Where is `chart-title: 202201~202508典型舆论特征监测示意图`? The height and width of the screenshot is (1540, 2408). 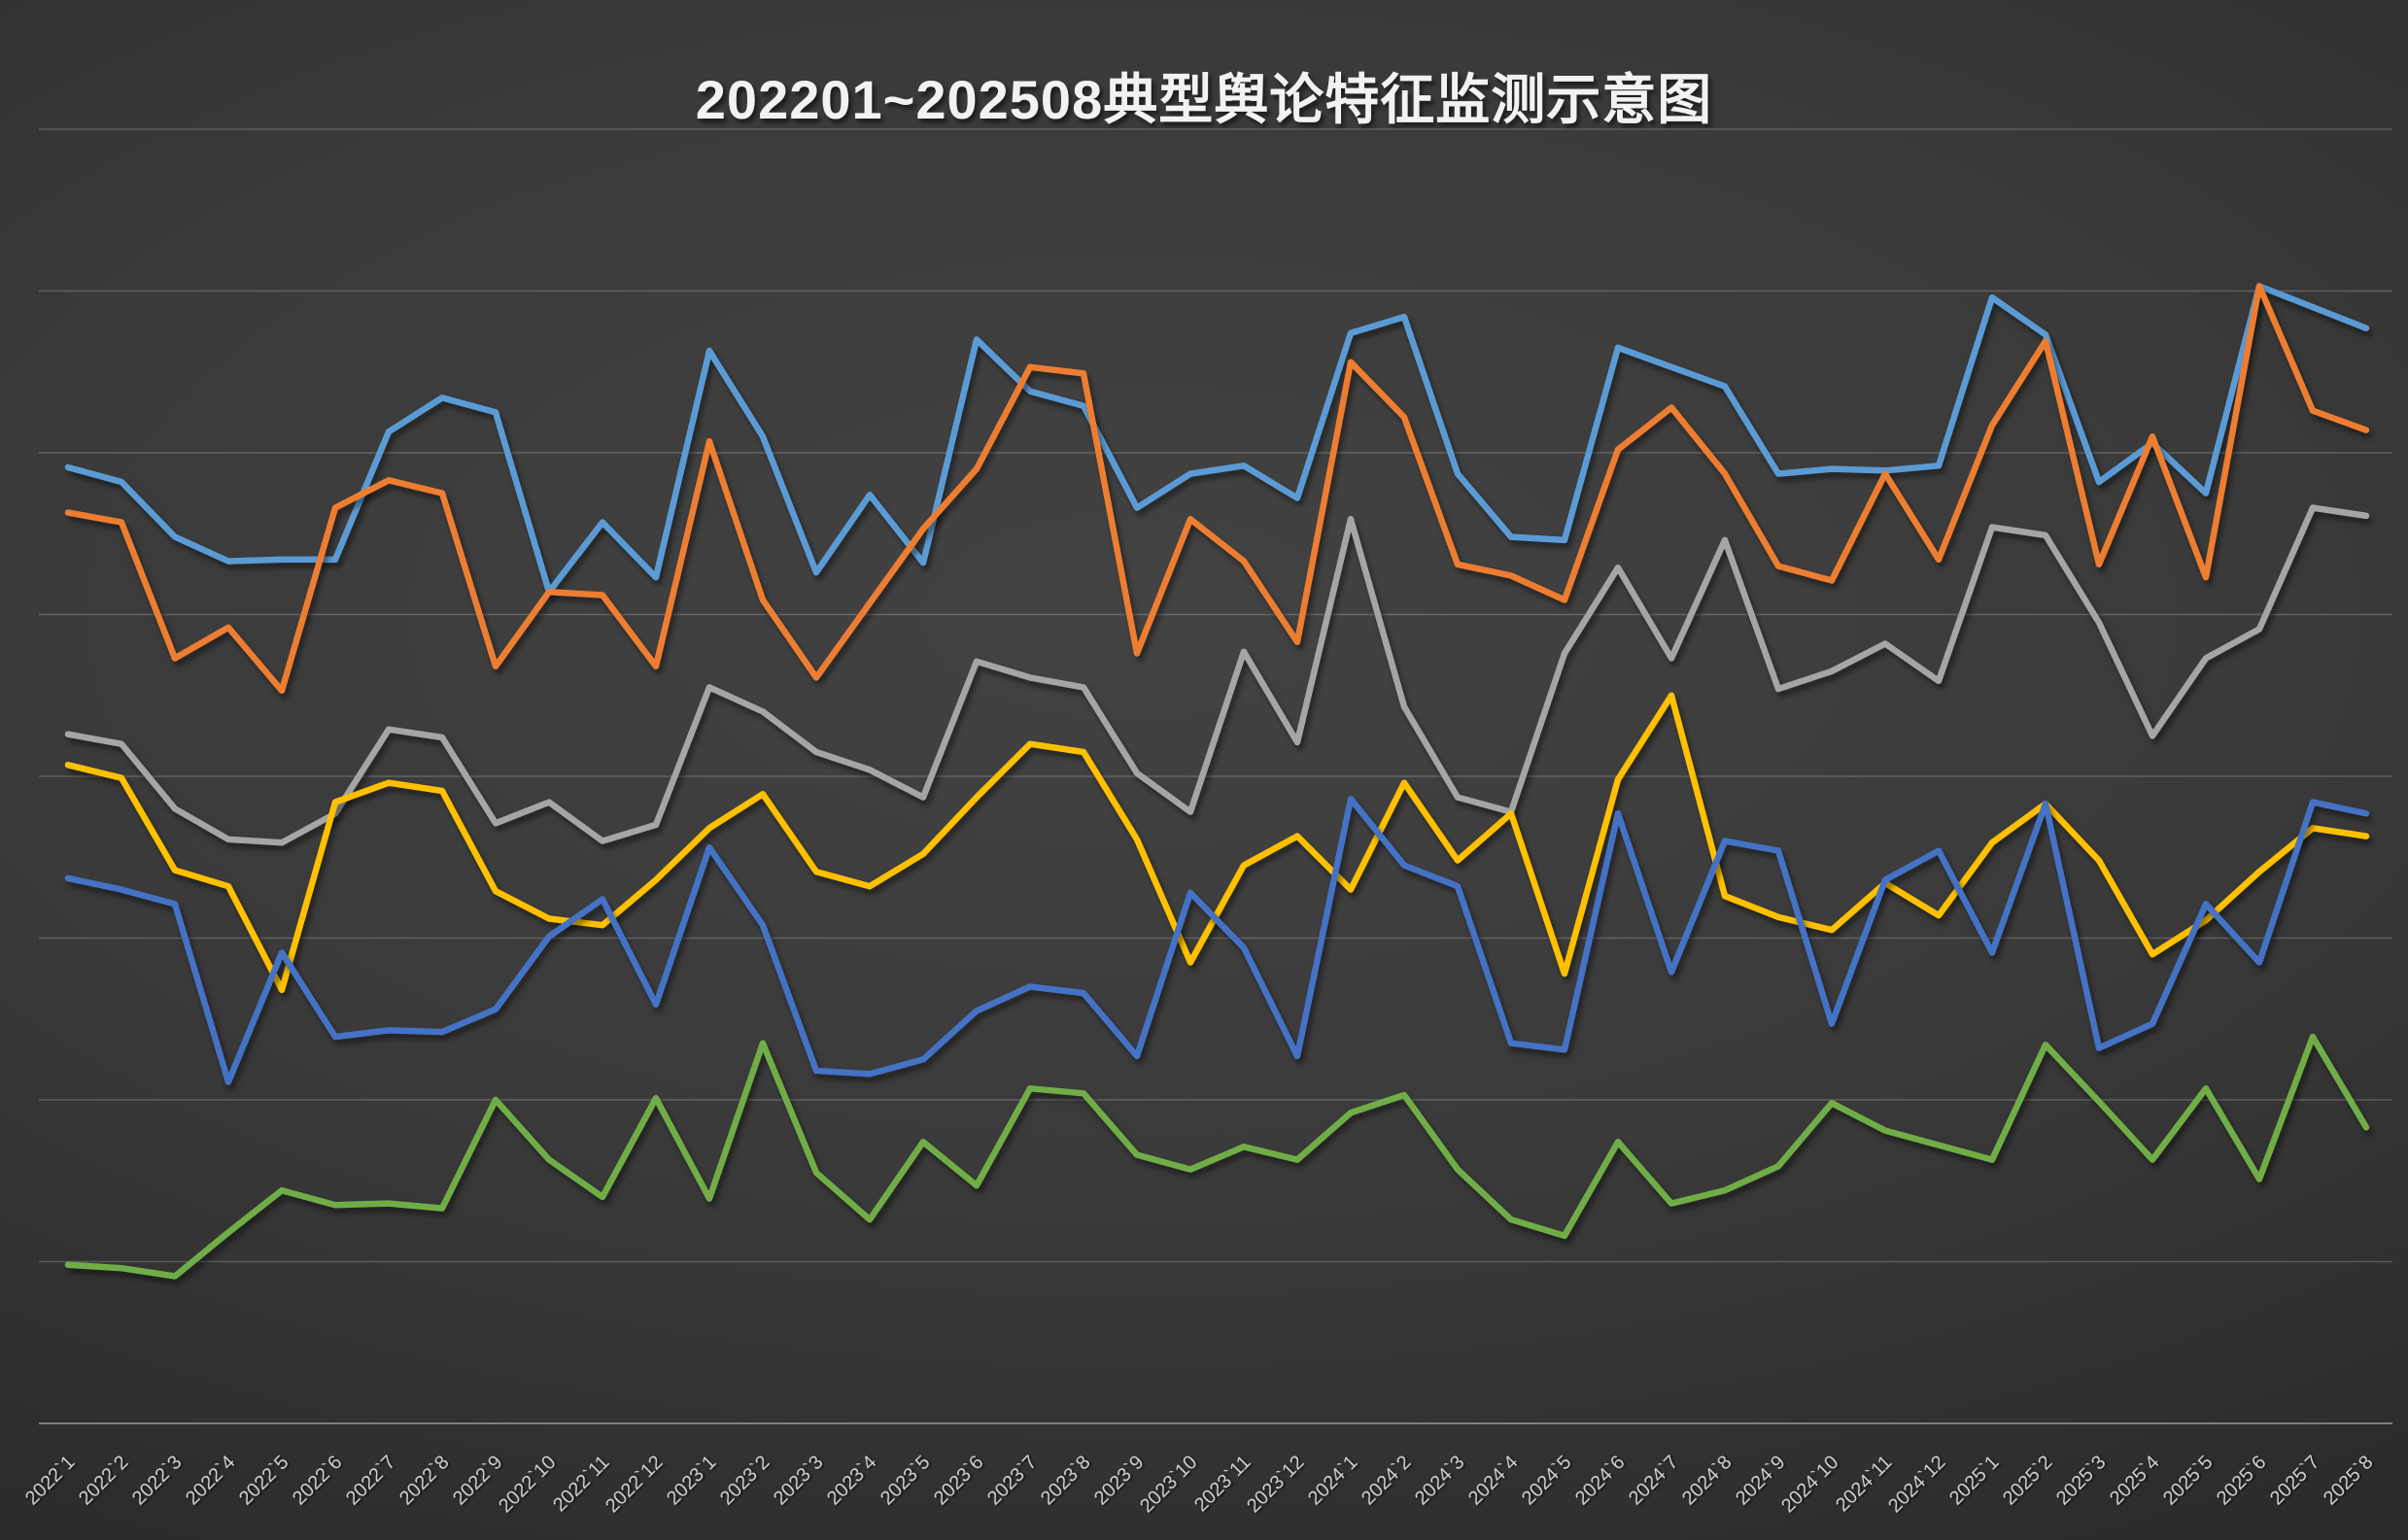 chart-title: 202201~202508典型舆论特征监测示意图 is located at coordinates (1204, 99).